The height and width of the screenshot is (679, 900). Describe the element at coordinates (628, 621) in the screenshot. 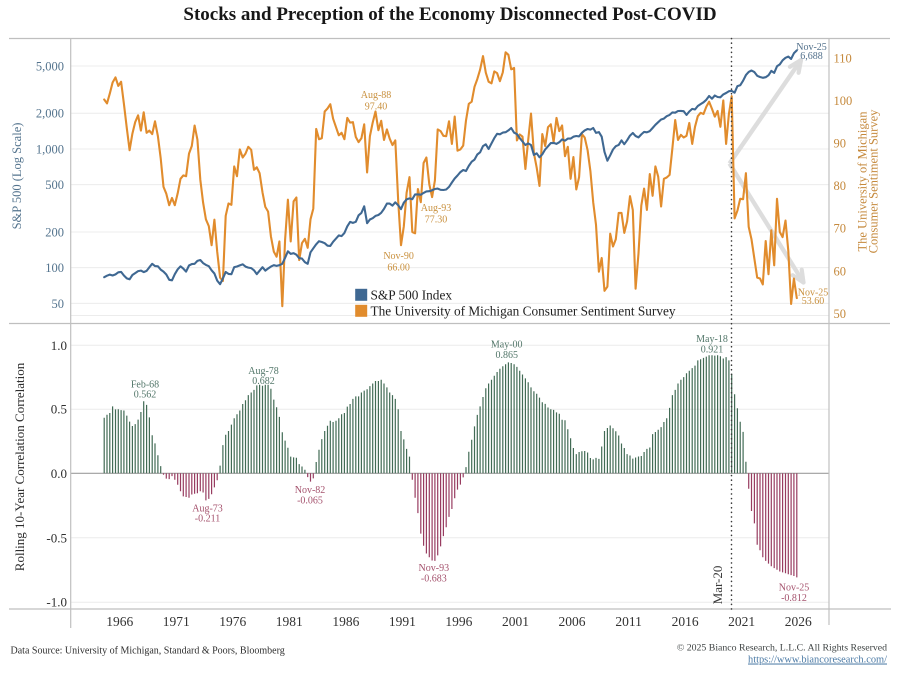

I see `svg-text: 2011` at that location.